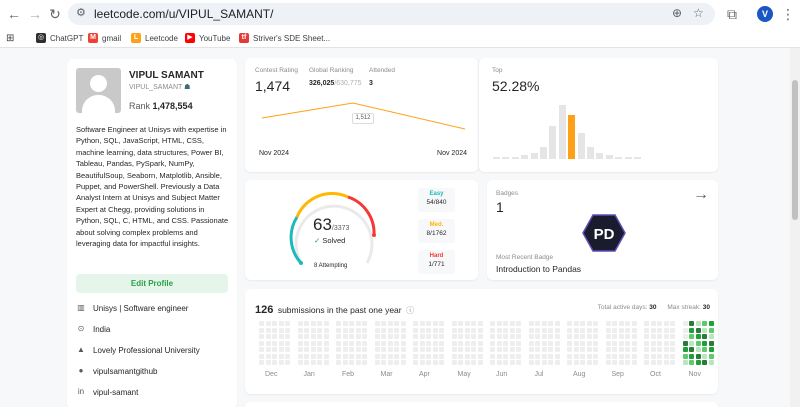 The width and height of the screenshot is (800, 407). Describe the element at coordinates (765, 14) in the screenshot. I see `profile-avatar: V` at that location.